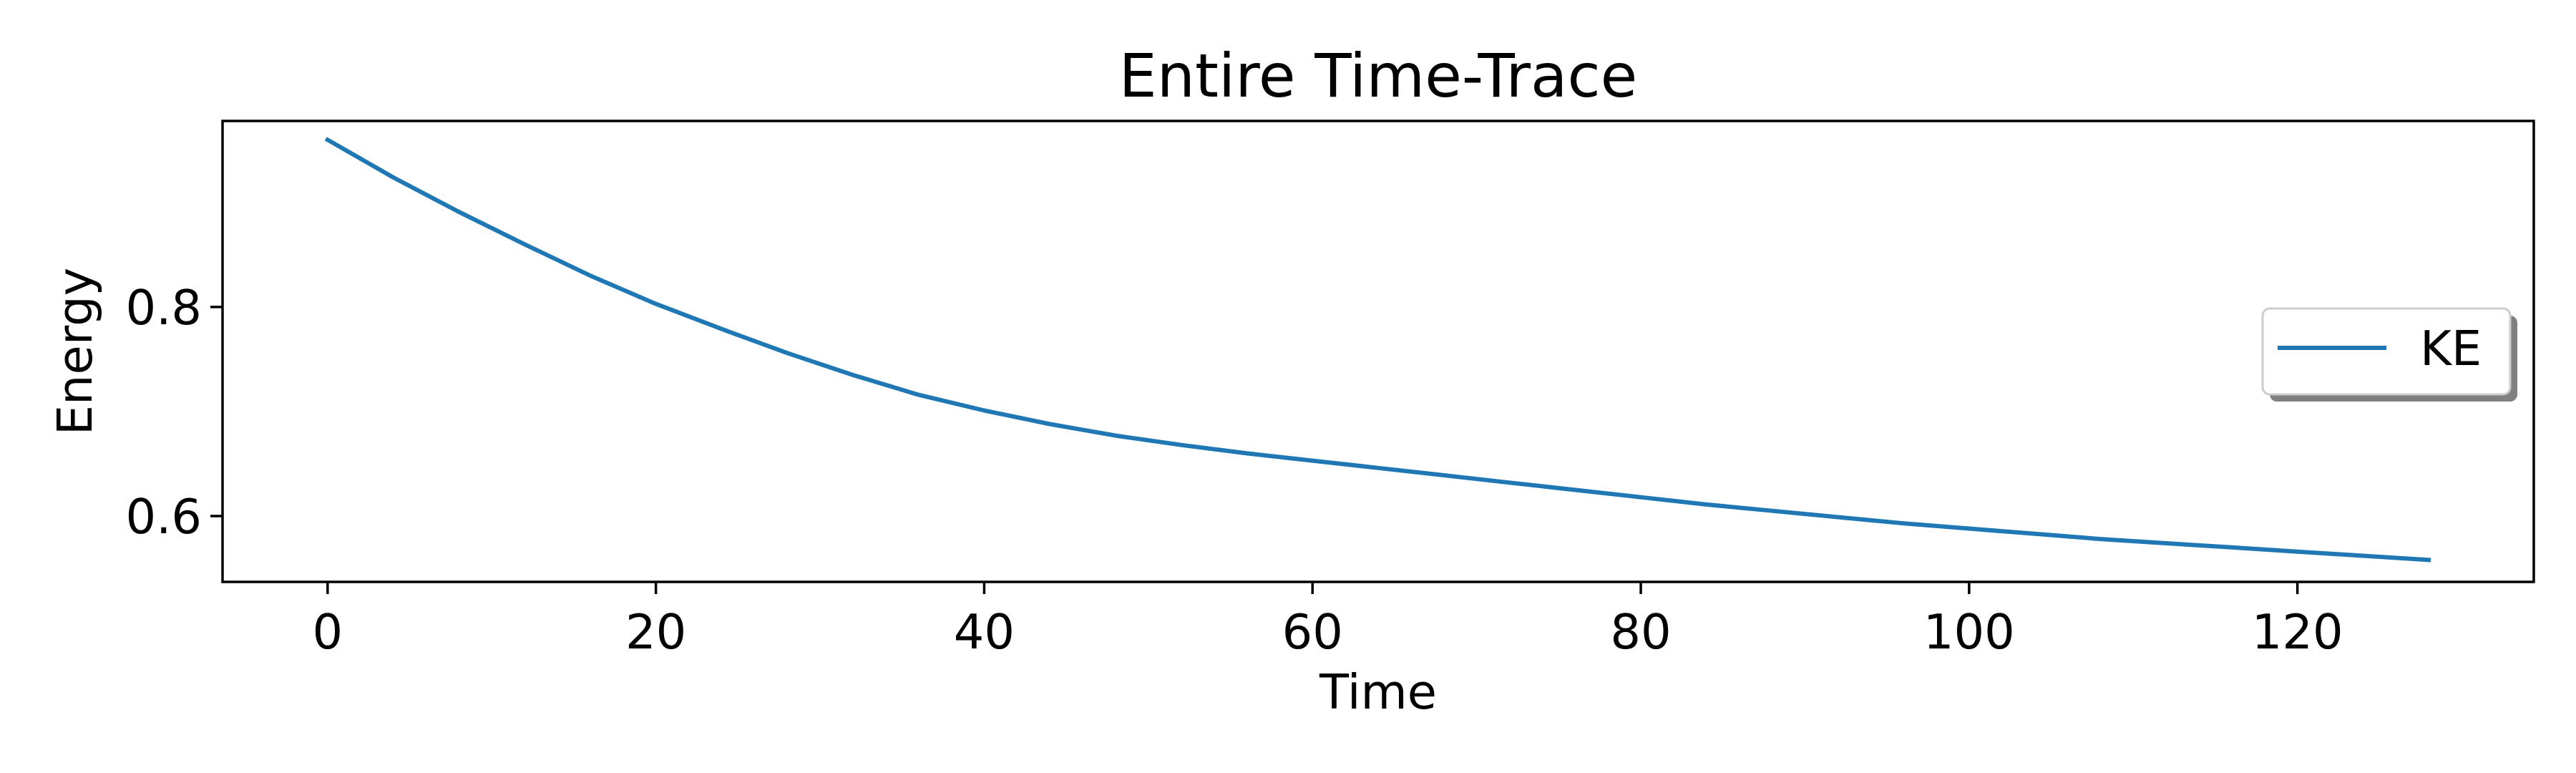 The width and height of the screenshot is (2576, 773). Describe the element at coordinates (1312, 632) in the screenshot. I see `x-tick-label: 60` at that location.